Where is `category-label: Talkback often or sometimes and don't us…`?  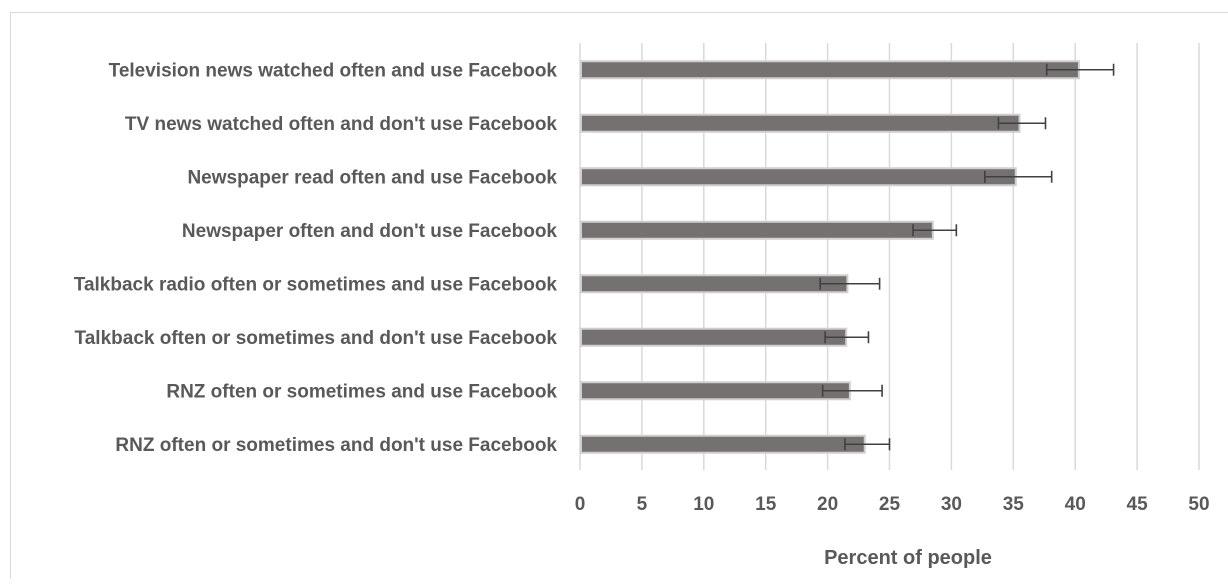
category-label: Talkback often or sometimes and don't us… is located at coordinates (316, 338).